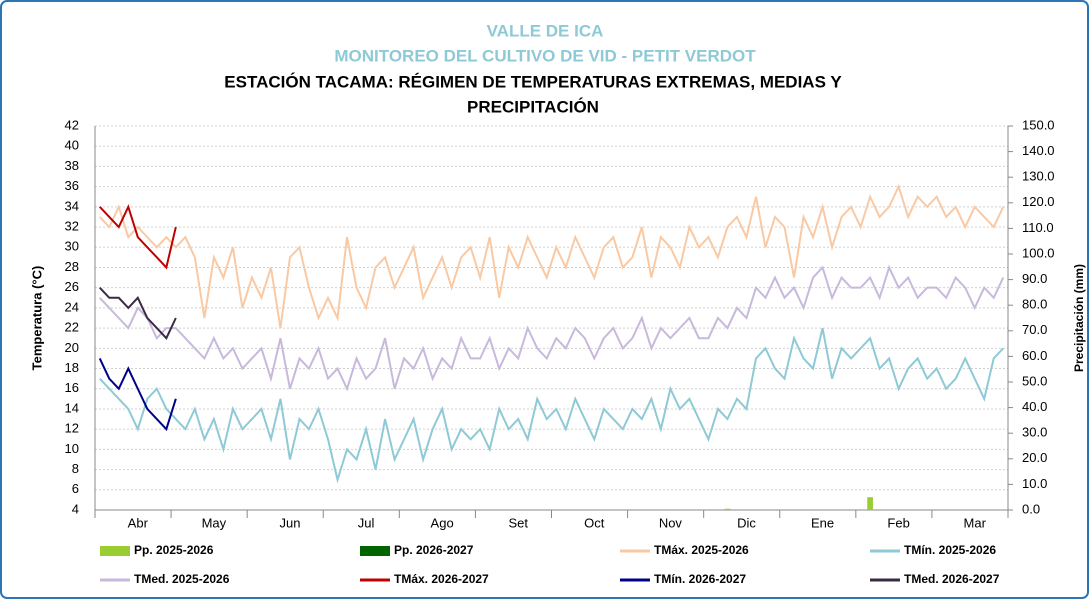 The width and height of the screenshot is (1091, 605). Describe the element at coordinates (1038, 201) in the screenshot. I see `y2-tick-label: 120.0` at that location.